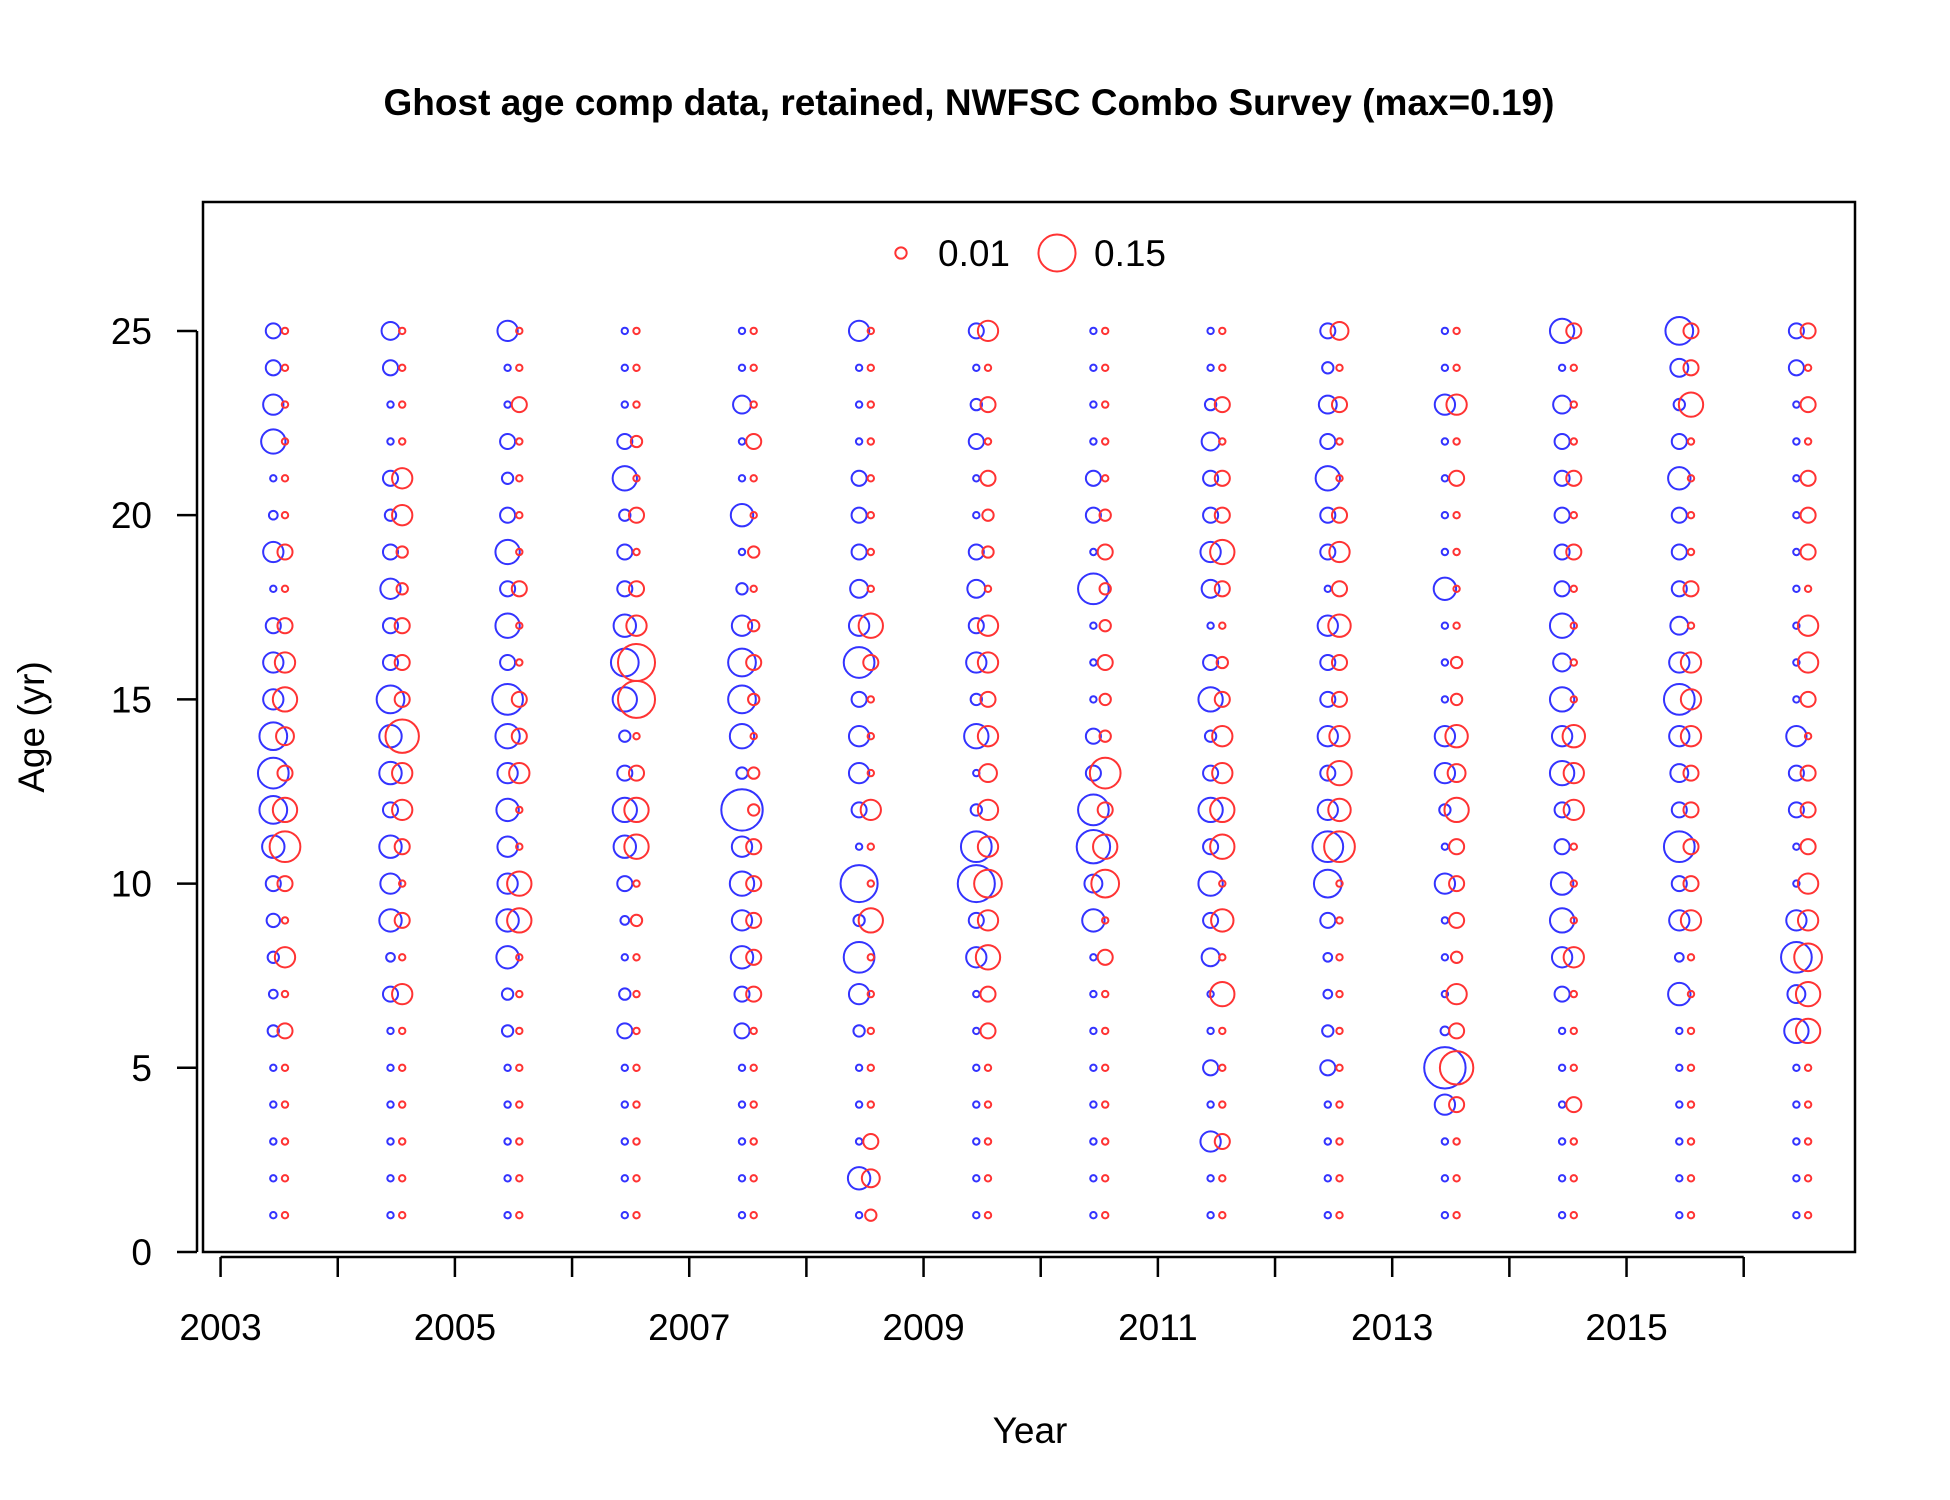  I want to click on y-tick-label: 5, so click(141, 1068).